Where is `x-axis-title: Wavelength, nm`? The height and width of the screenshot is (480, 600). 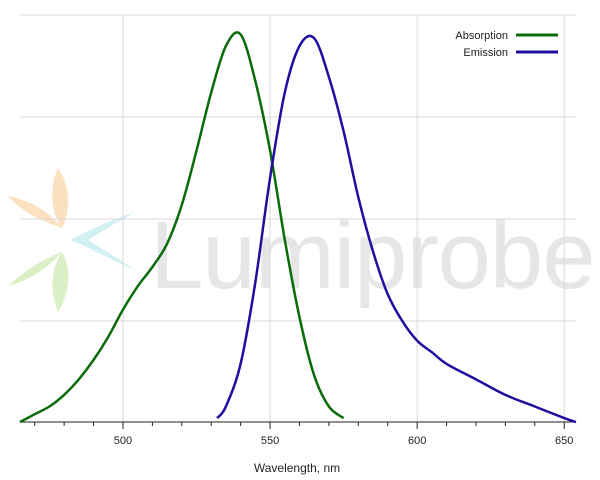 x-axis-title: Wavelength, nm is located at coordinates (297, 468).